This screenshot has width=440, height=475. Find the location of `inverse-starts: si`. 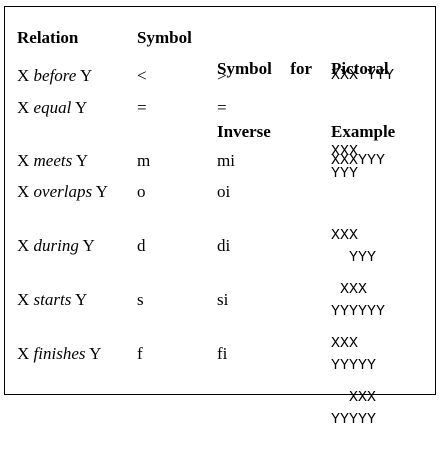

inverse-starts: si is located at coordinates (223, 299).